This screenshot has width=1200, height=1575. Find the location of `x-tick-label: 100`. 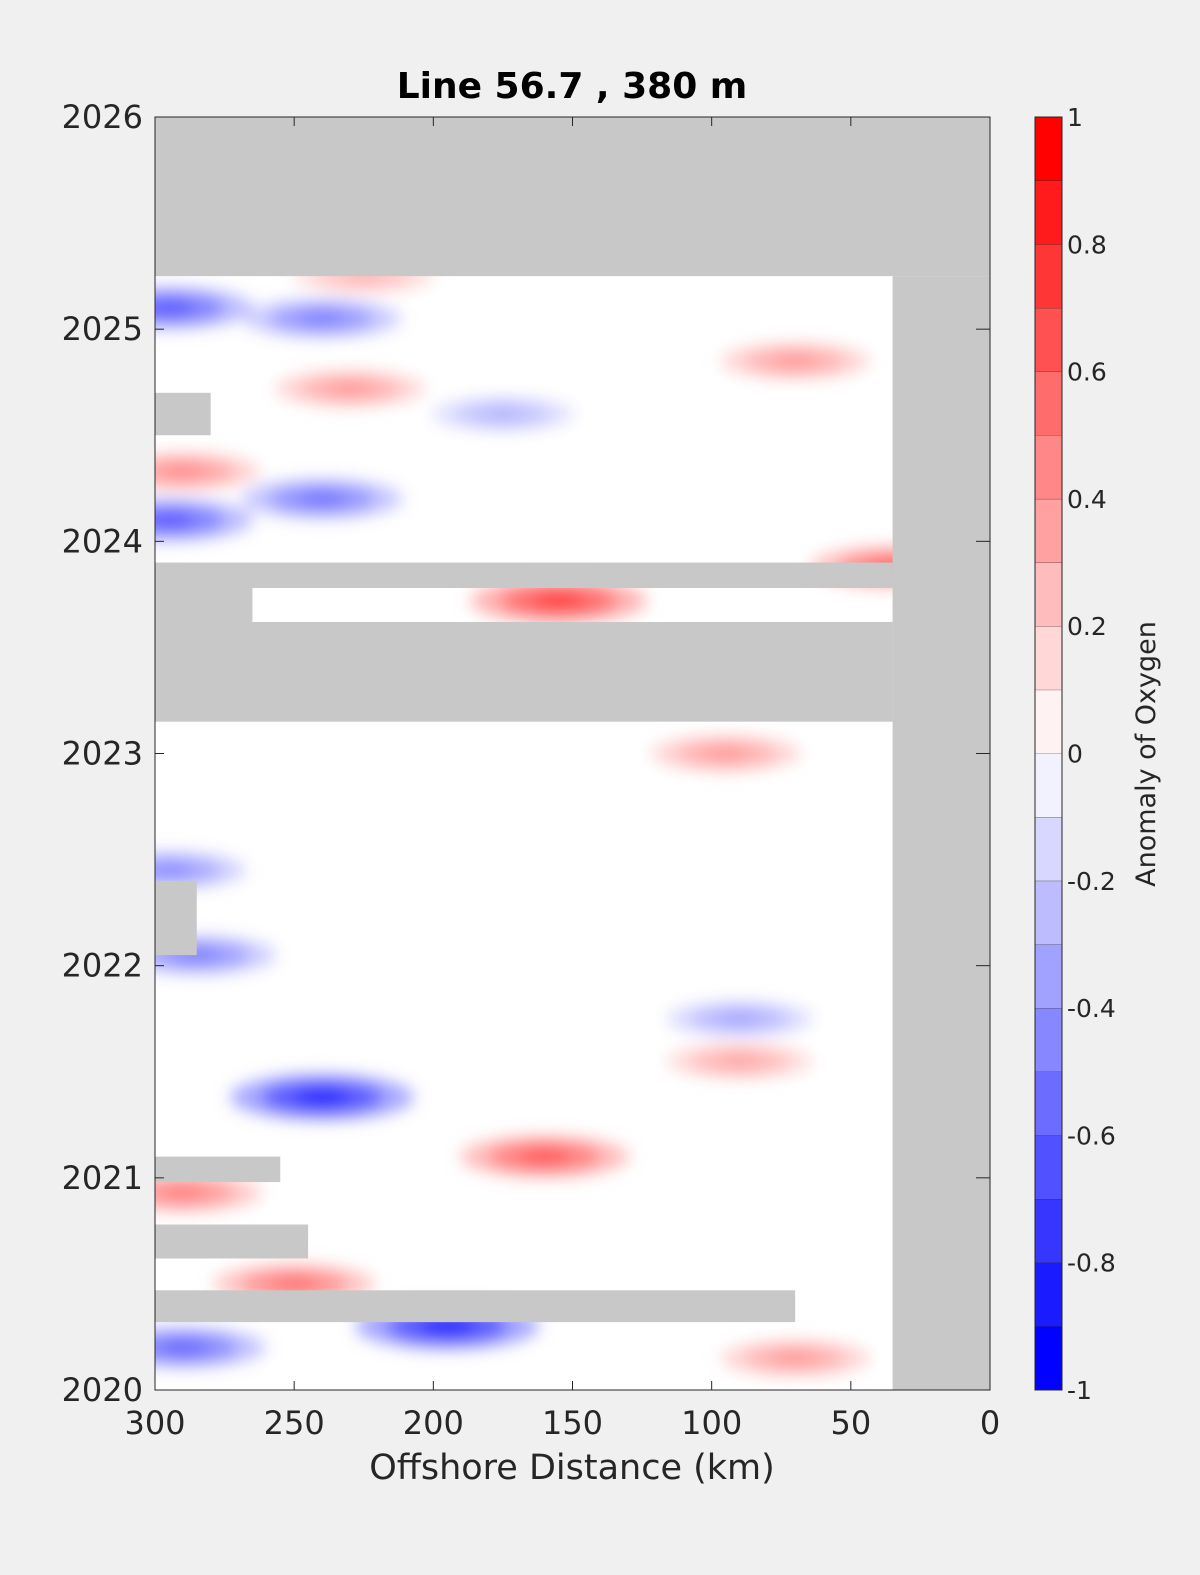

x-tick-label: 100 is located at coordinates (711, 1423).